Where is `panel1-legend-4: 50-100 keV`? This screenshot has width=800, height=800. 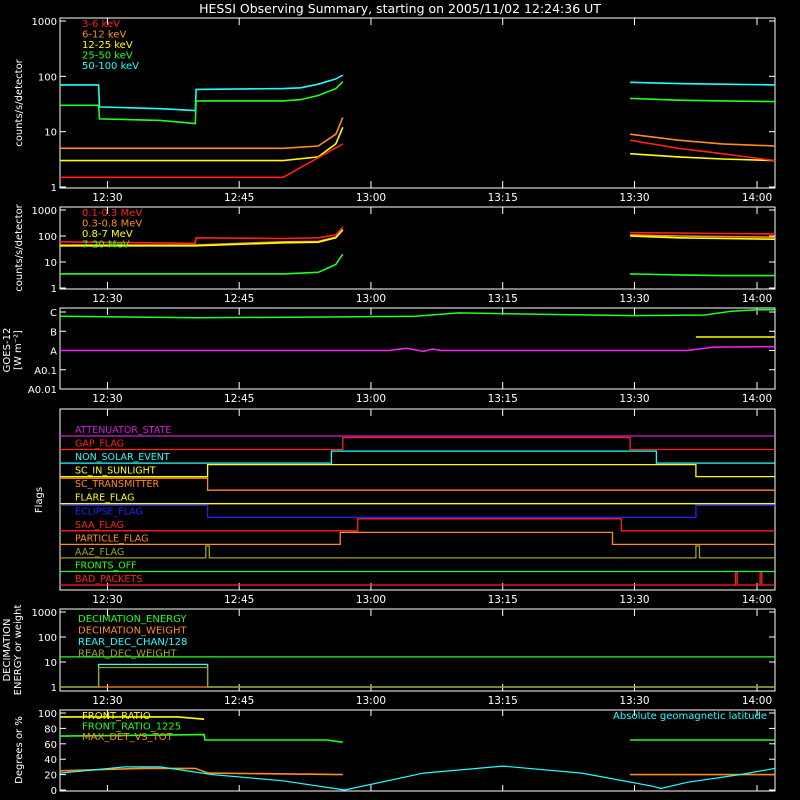 panel1-legend-4: 50-100 keV is located at coordinates (110, 66).